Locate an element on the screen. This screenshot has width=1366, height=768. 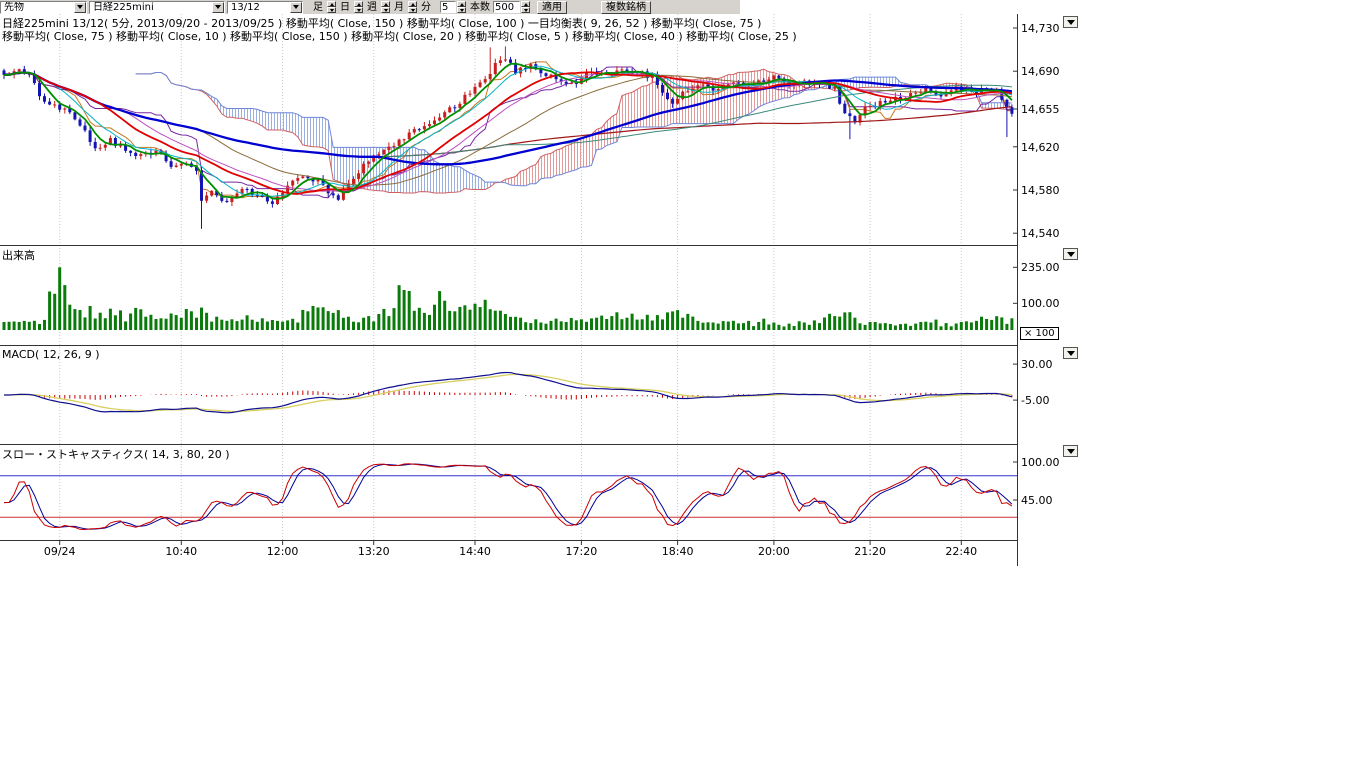
slow-d-line is located at coordinates (508, 496).